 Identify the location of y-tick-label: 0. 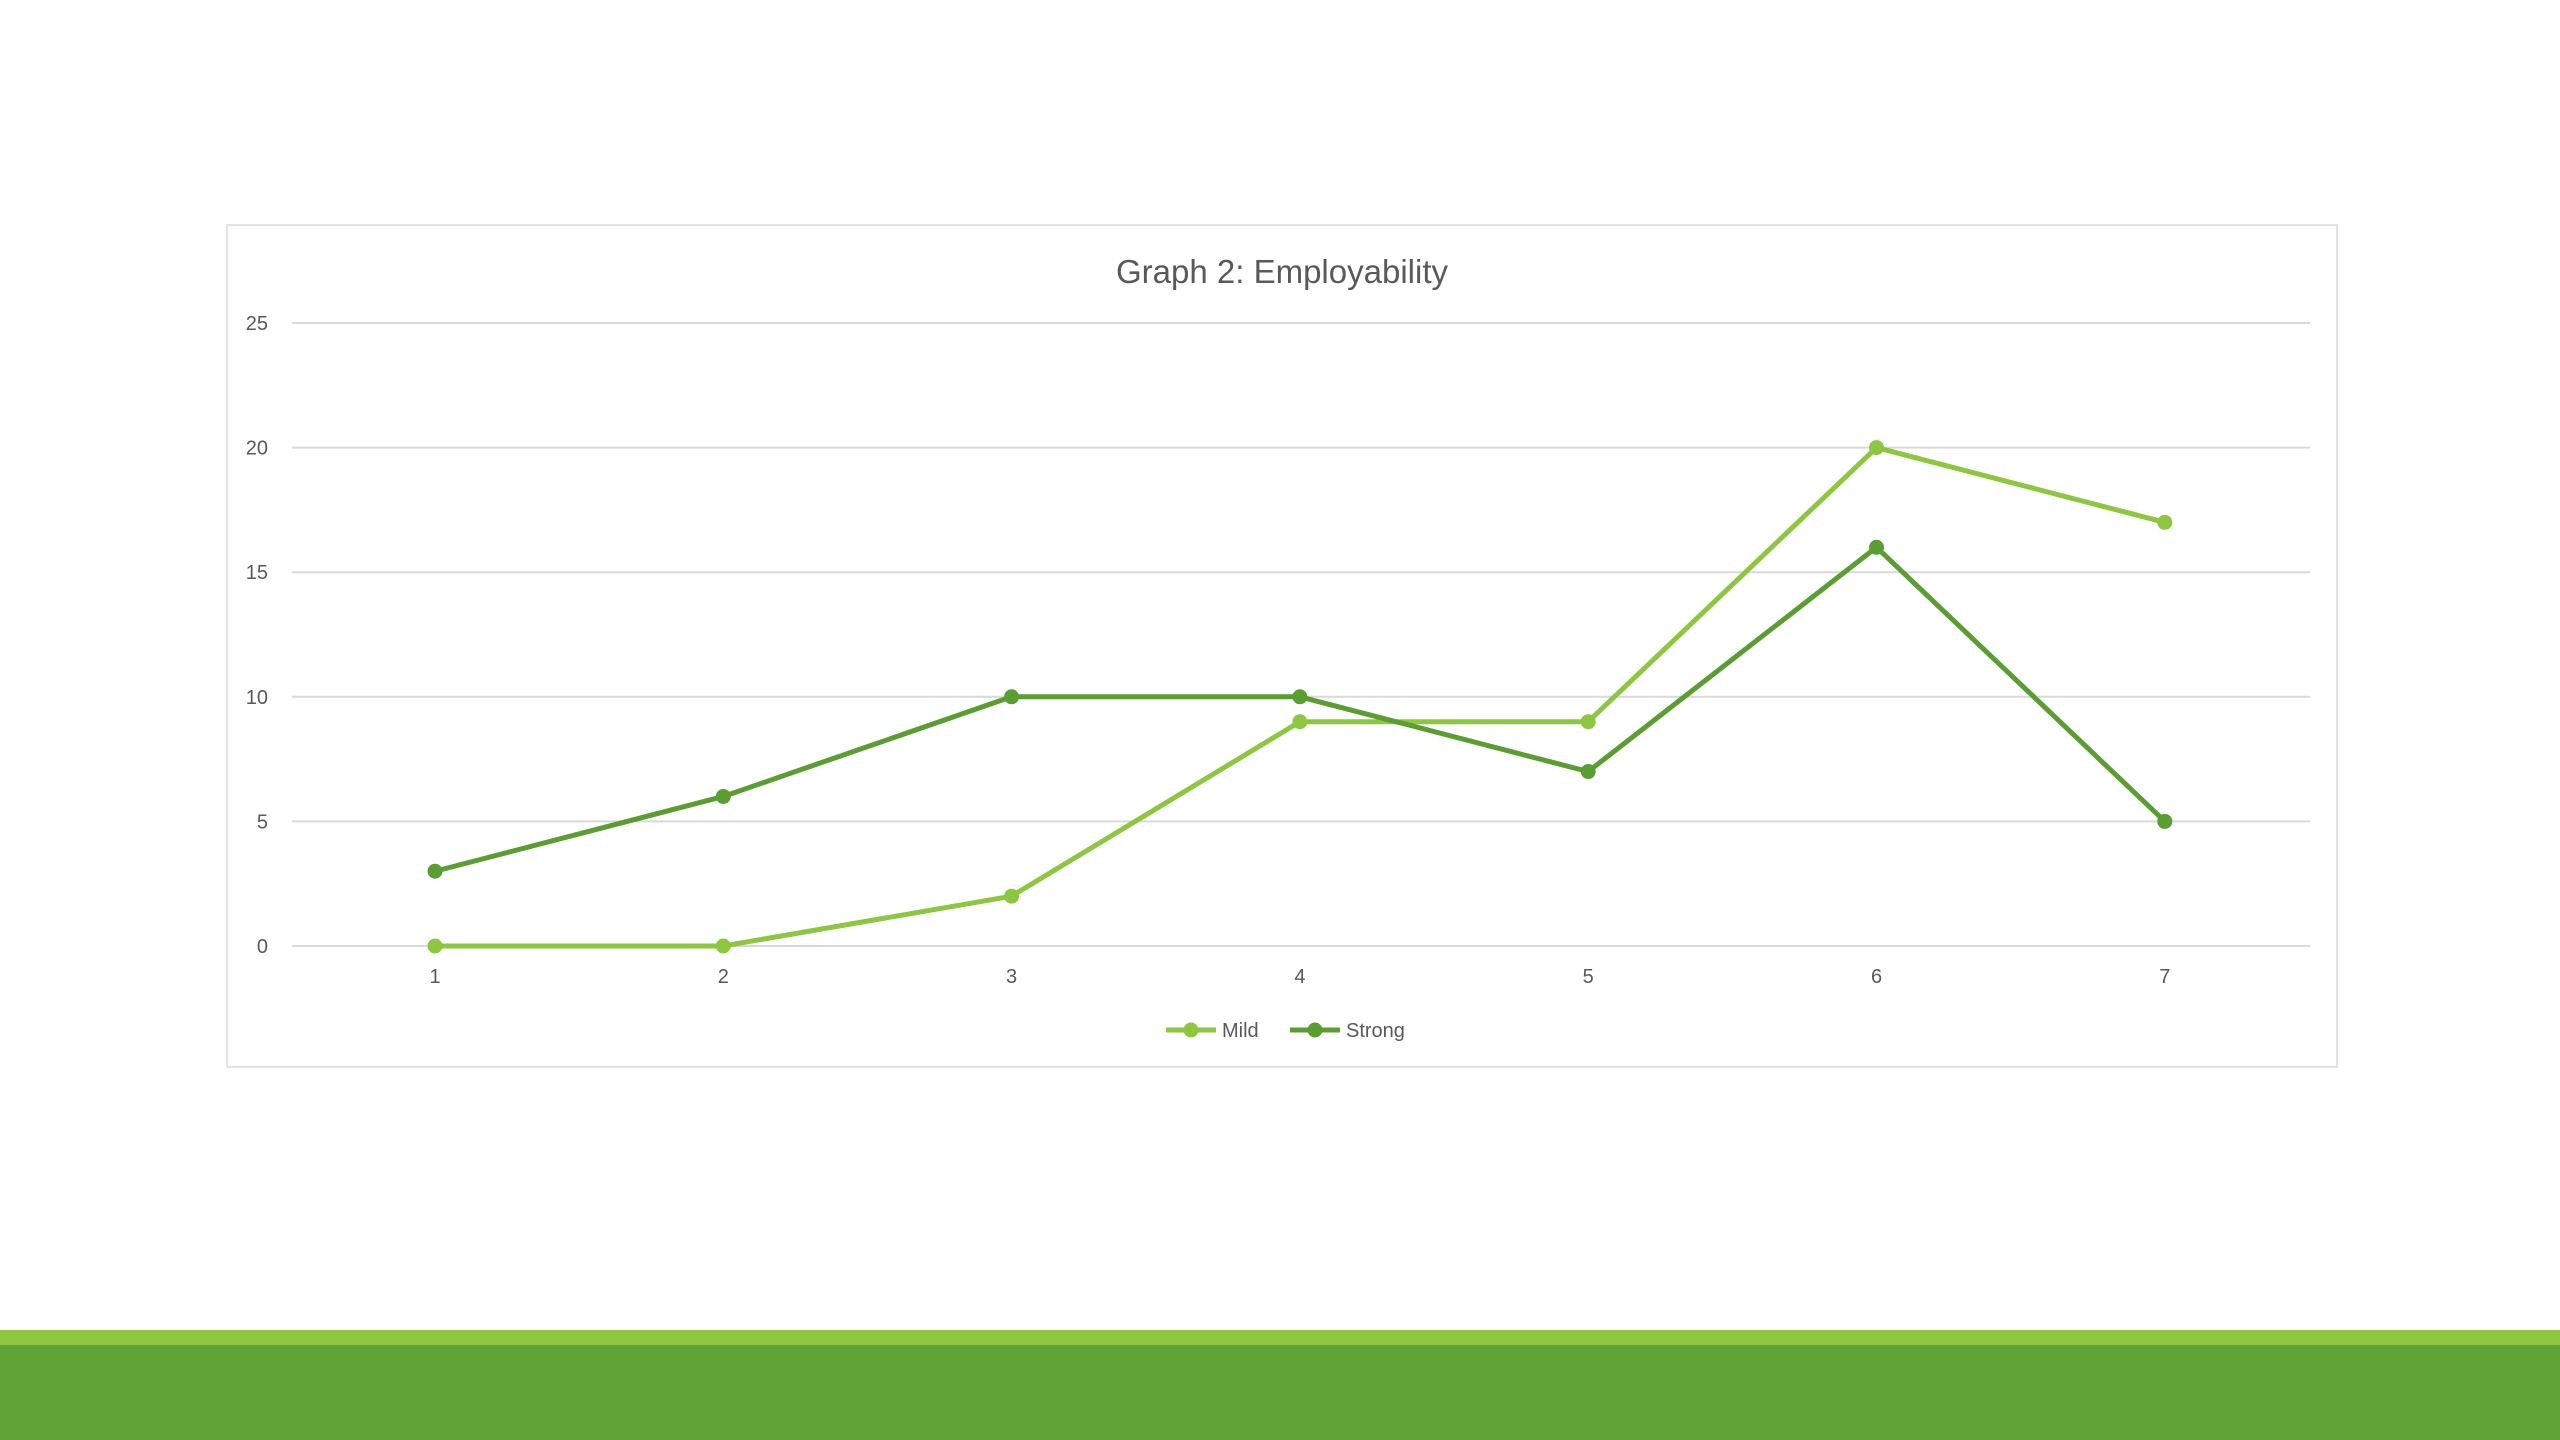
(262, 947).